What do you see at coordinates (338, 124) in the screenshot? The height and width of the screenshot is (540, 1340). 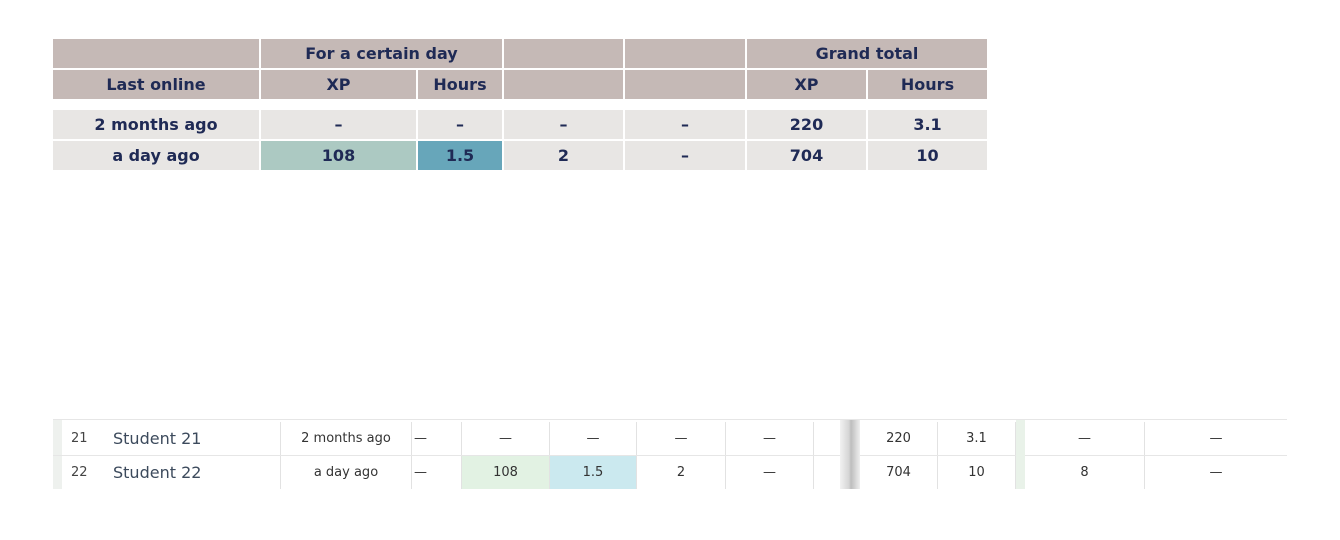 I see `summary-row-1-day-xp: –` at bounding box center [338, 124].